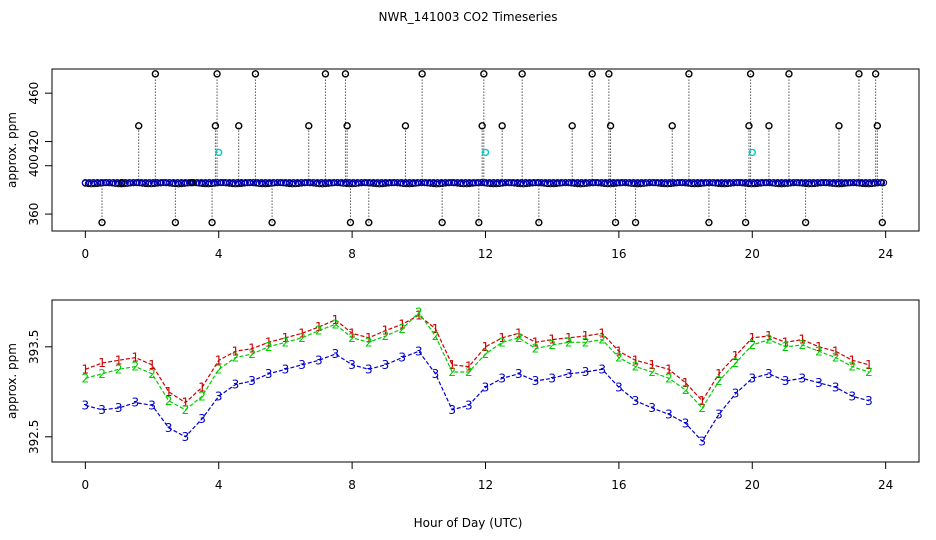 The height and width of the screenshot is (540, 936). What do you see at coordinates (34, 141) in the screenshot?
I see `top-y-tick-label: 420` at bounding box center [34, 141].